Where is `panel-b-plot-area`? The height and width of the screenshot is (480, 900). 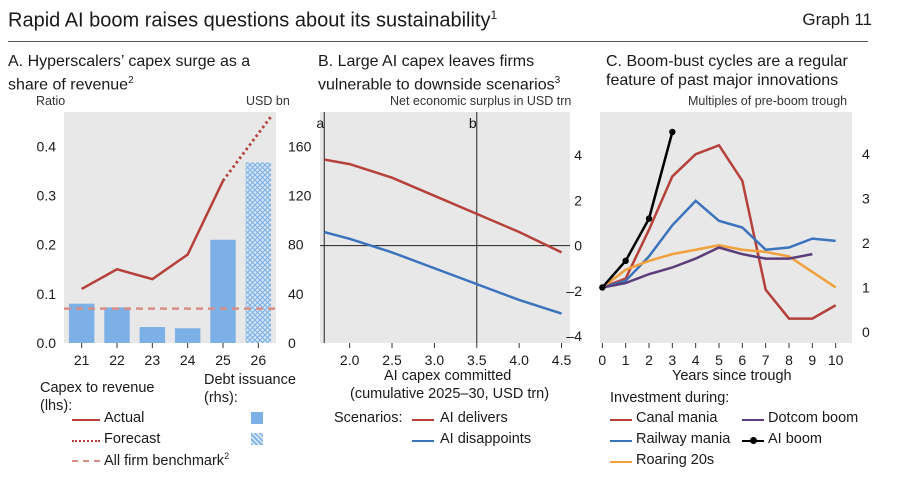
panel-b-plot-area is located at coordinates (445, 227).